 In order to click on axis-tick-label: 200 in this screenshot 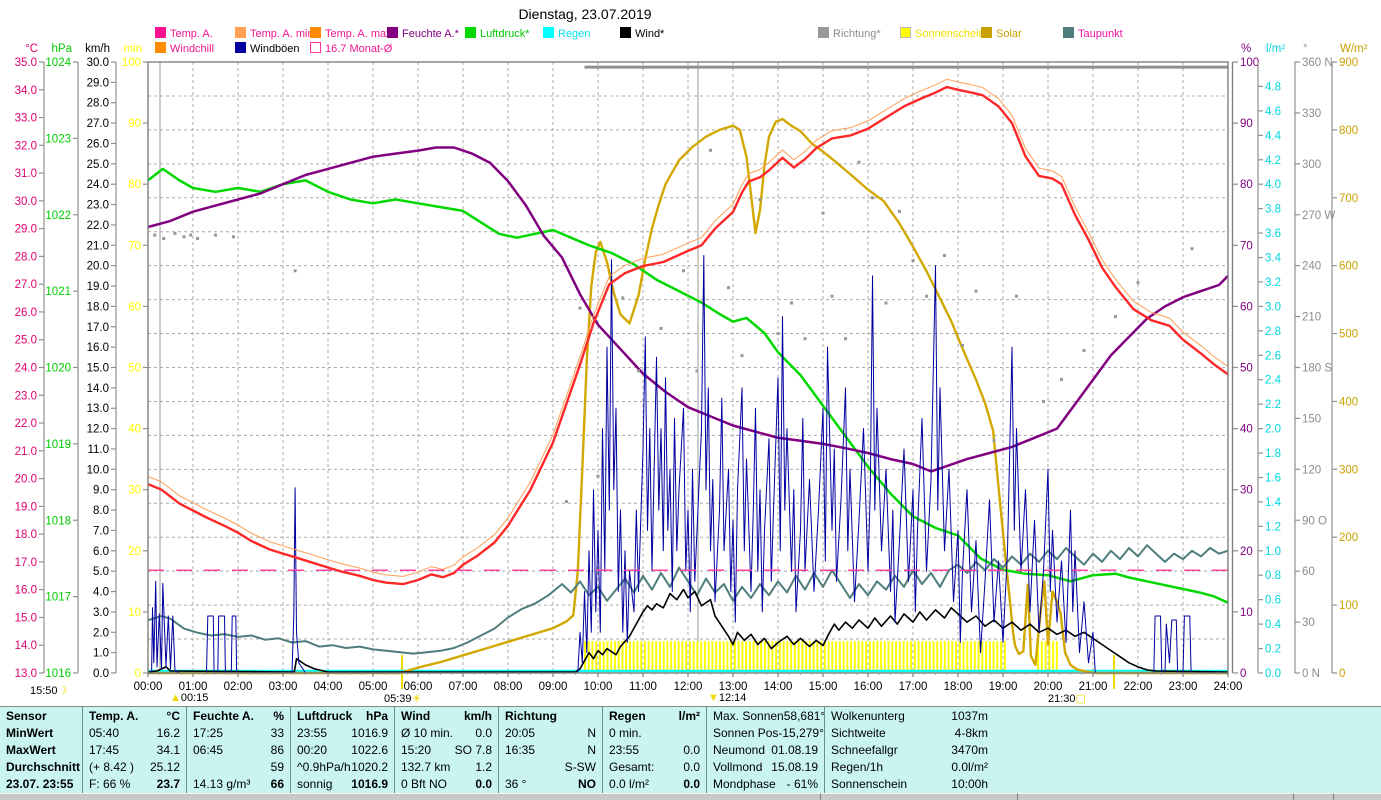, I will do `click(1348, 538)`.